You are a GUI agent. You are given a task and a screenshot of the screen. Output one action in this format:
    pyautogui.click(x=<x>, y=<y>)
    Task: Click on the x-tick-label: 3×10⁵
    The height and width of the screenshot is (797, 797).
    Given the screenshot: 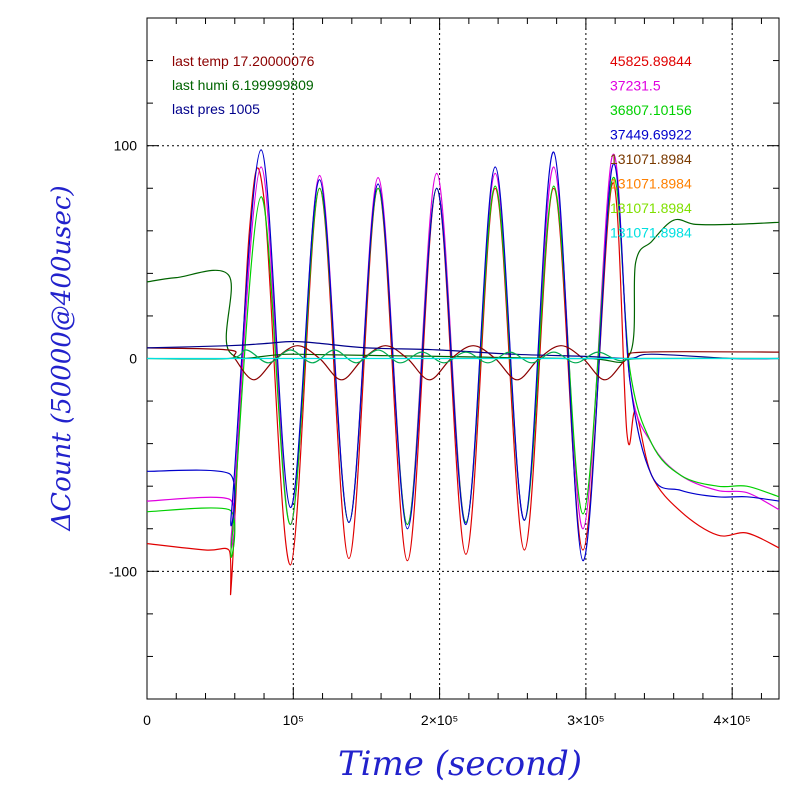 What is the action you would take?
    pyautogui.click(x=585, y=720)
    